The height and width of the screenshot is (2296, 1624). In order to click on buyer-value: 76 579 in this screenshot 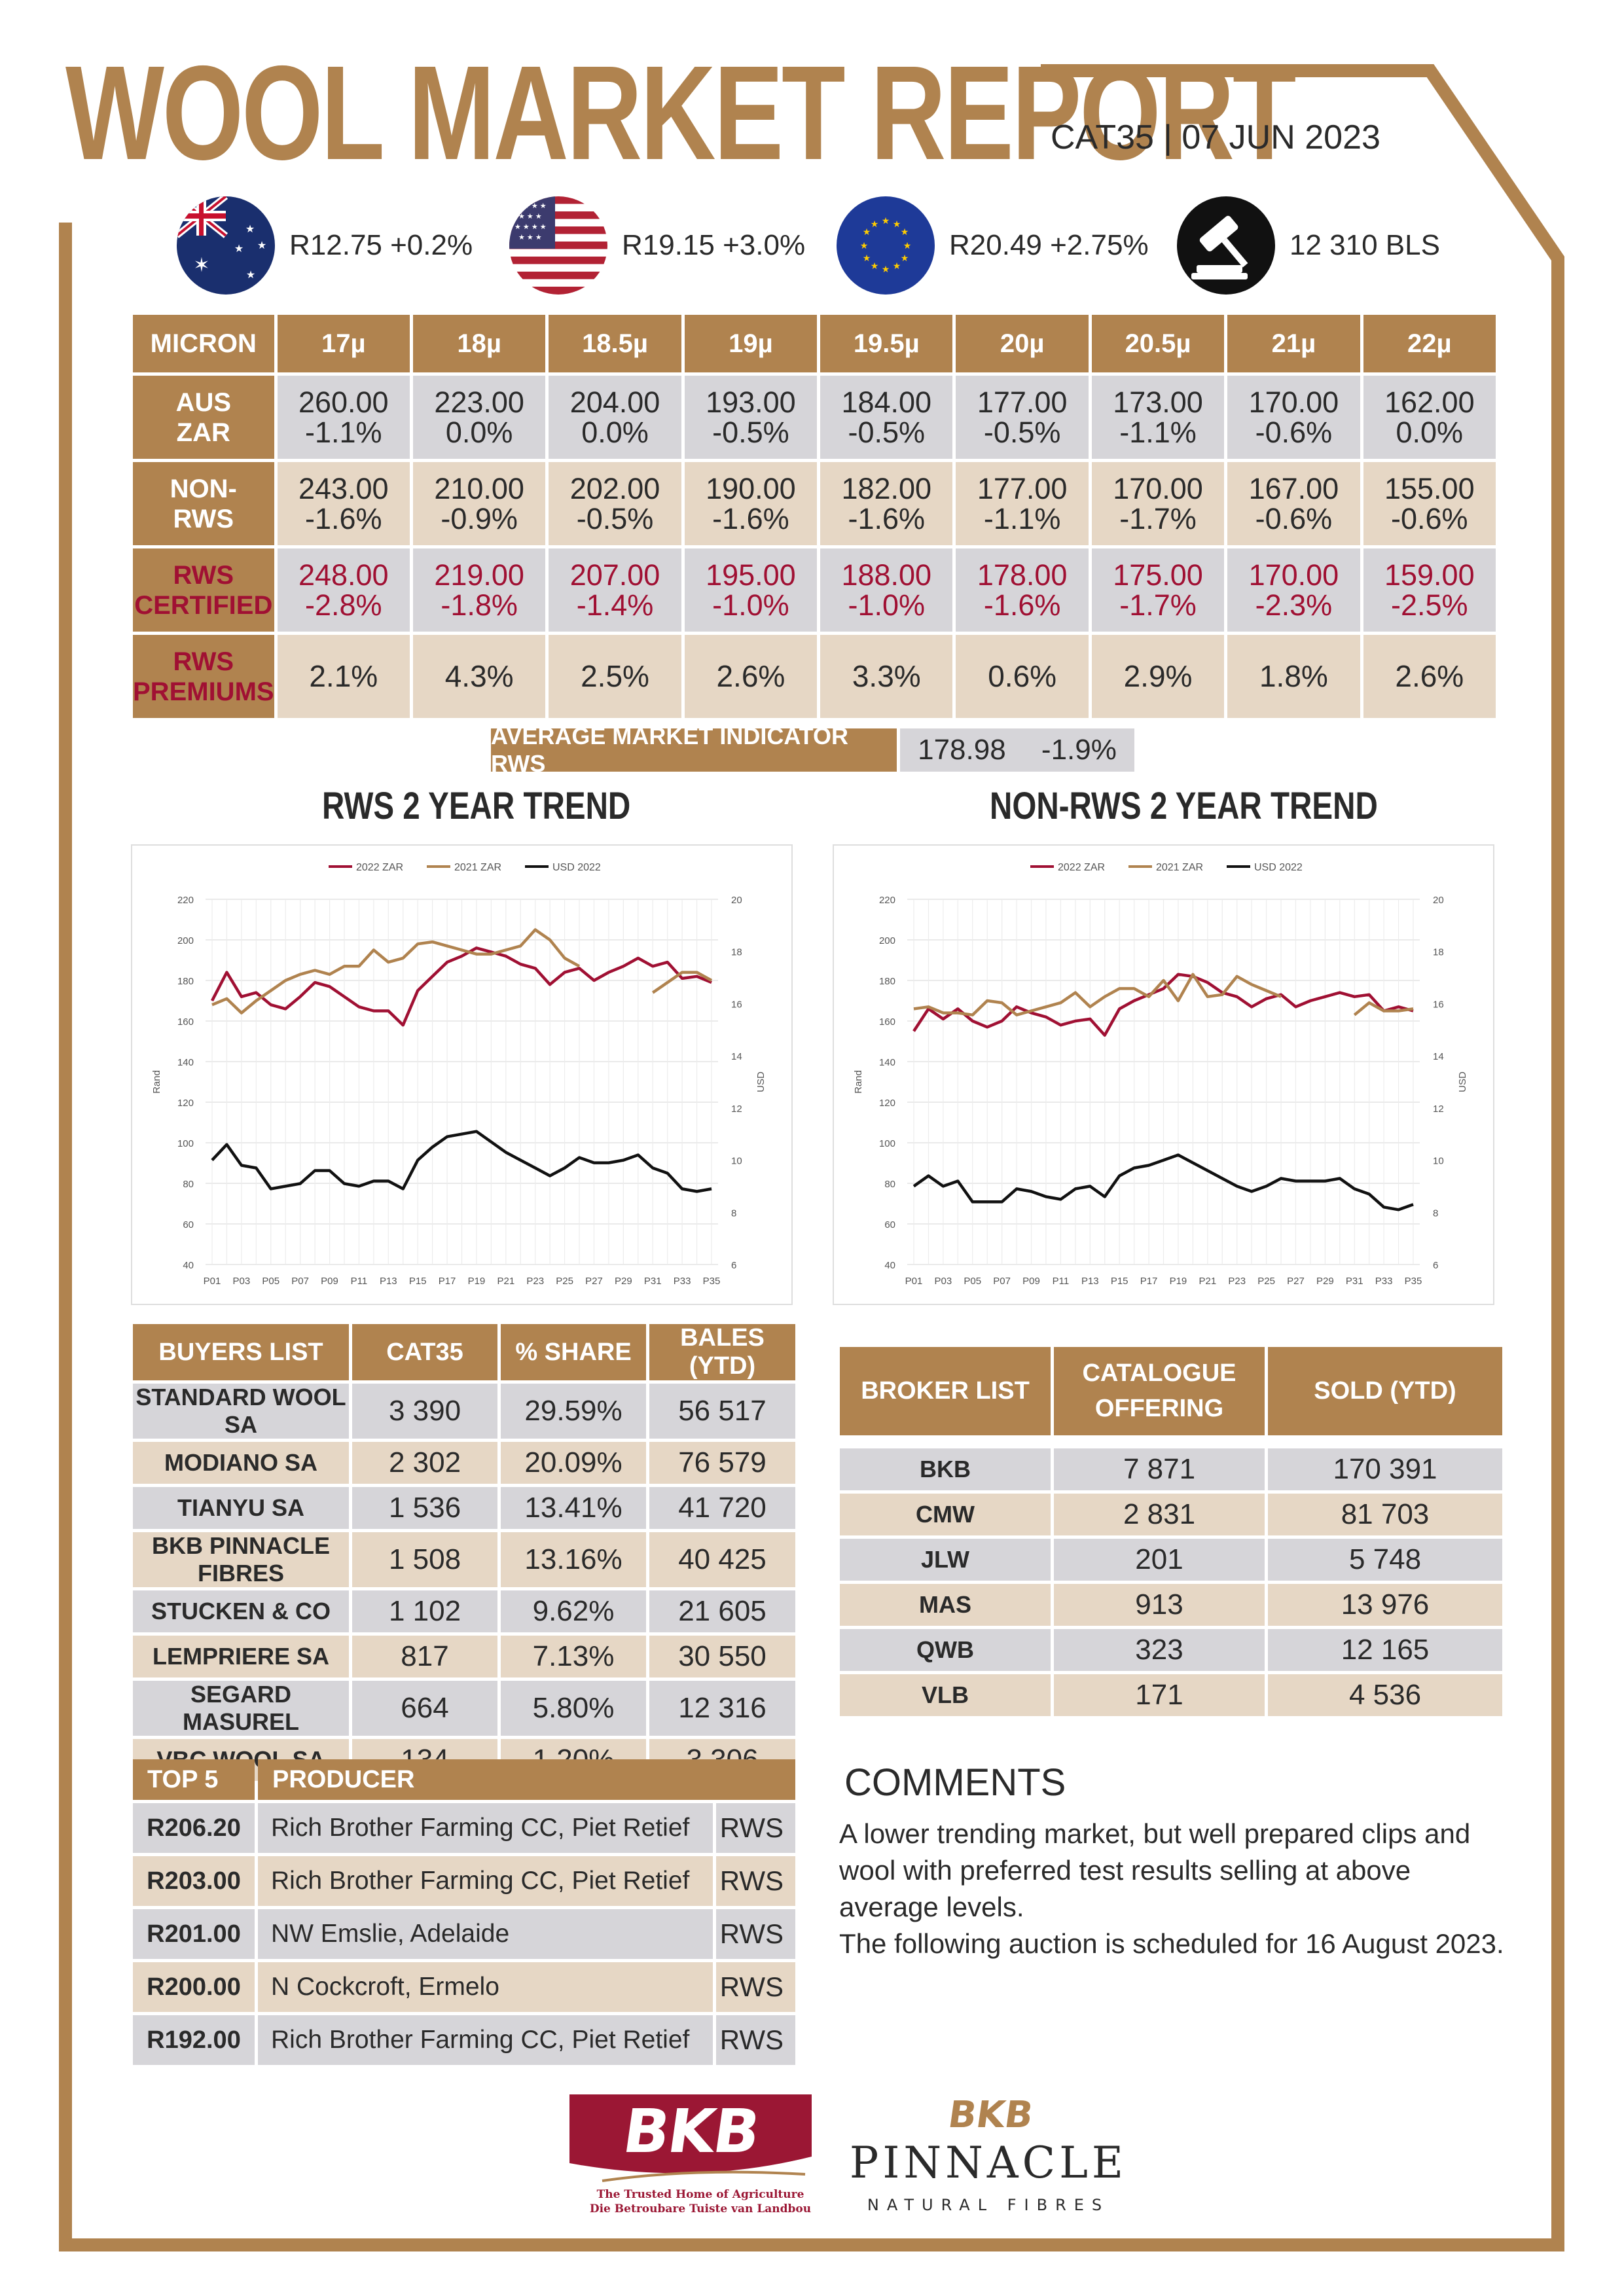, I will do `click(722, 1463)`.